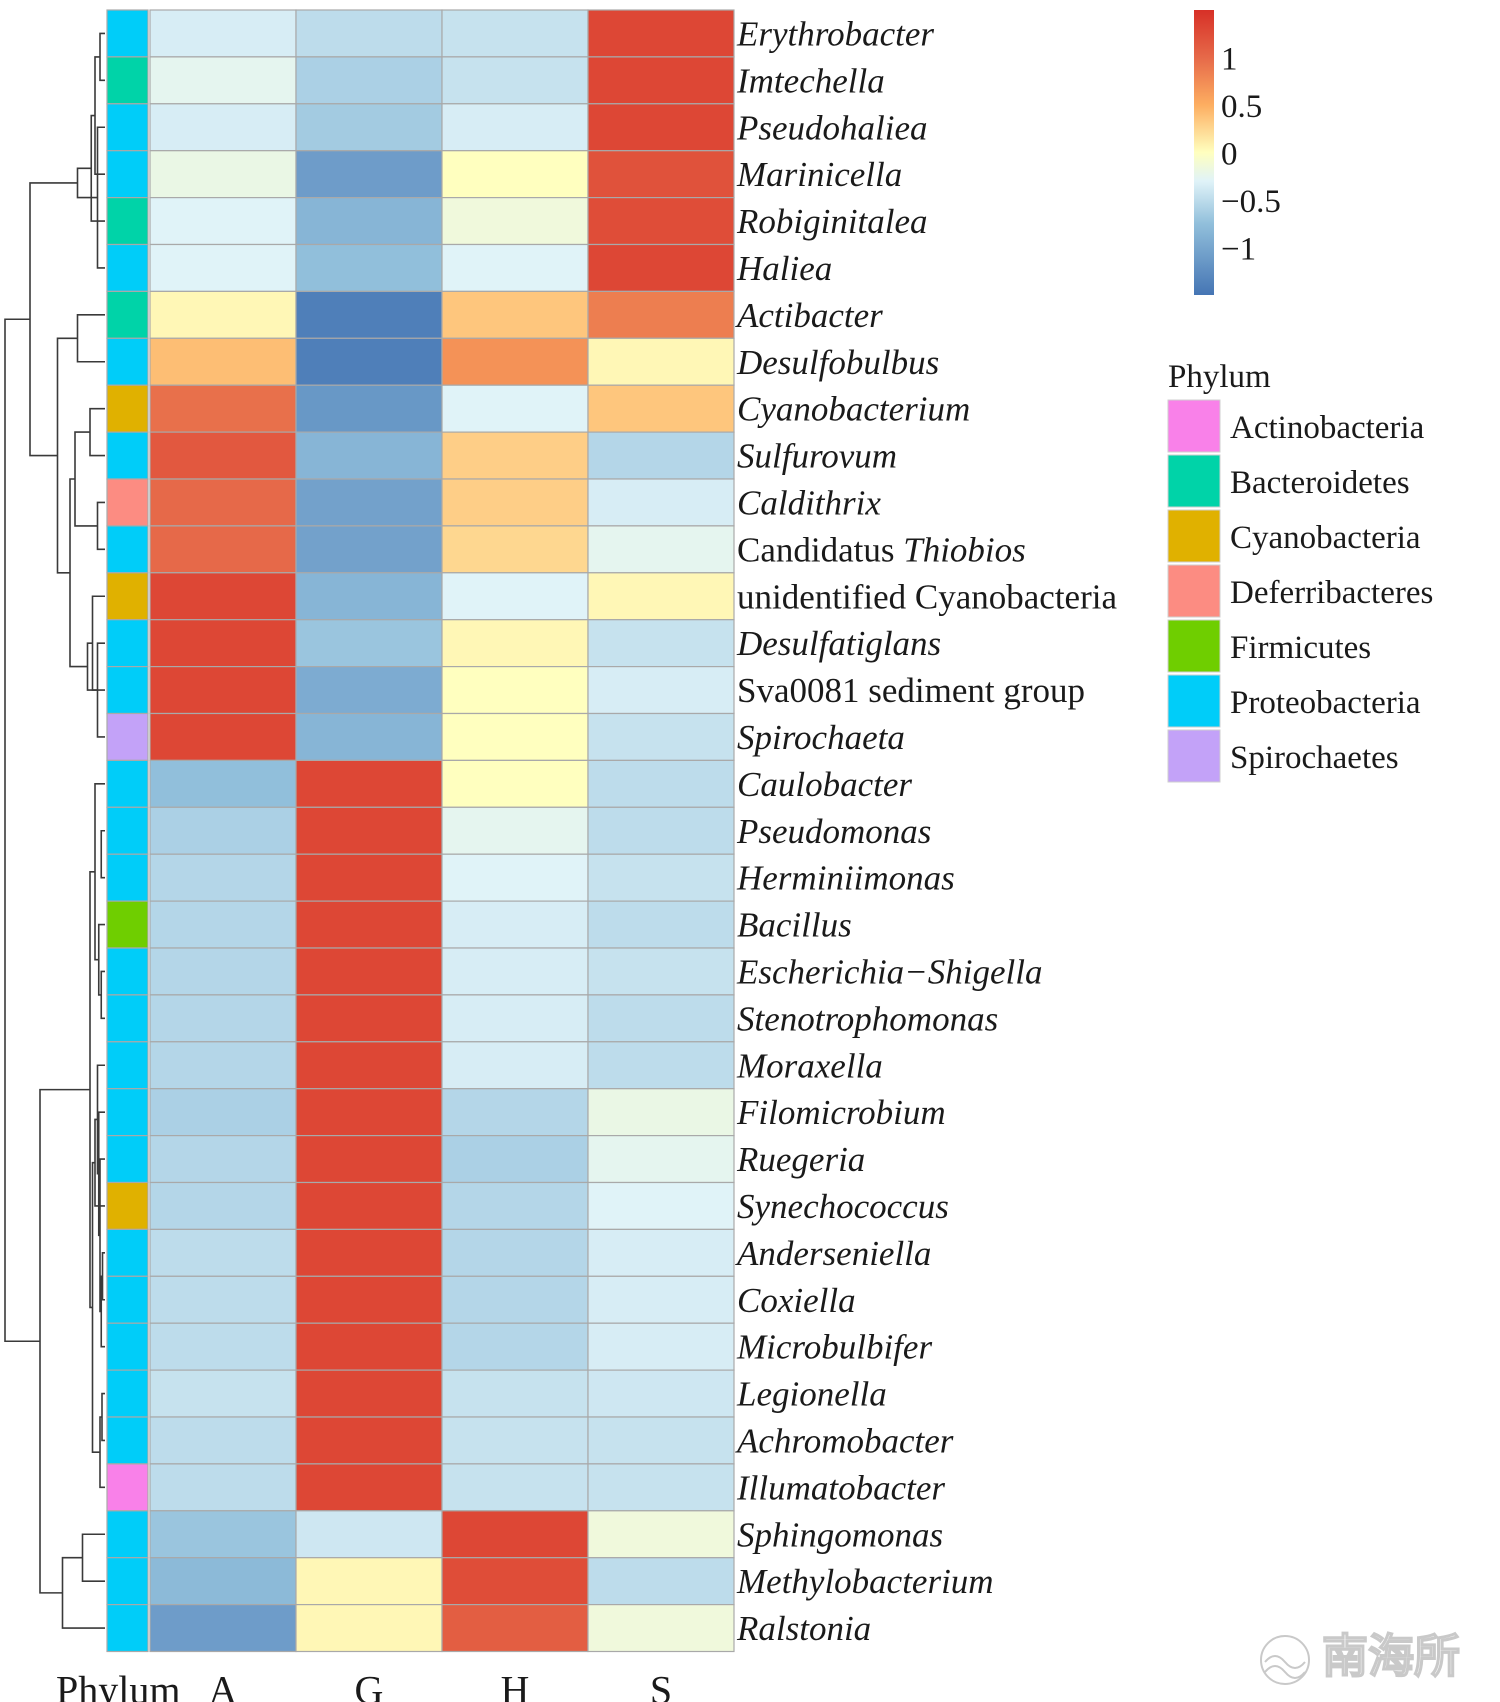 The width and height of the screenshot is (1500, 1702). What do you see at coordinates (838, 643) in the screenshot?
I see `row-label: Desulfatiglans` at bounding box center [838, 643].